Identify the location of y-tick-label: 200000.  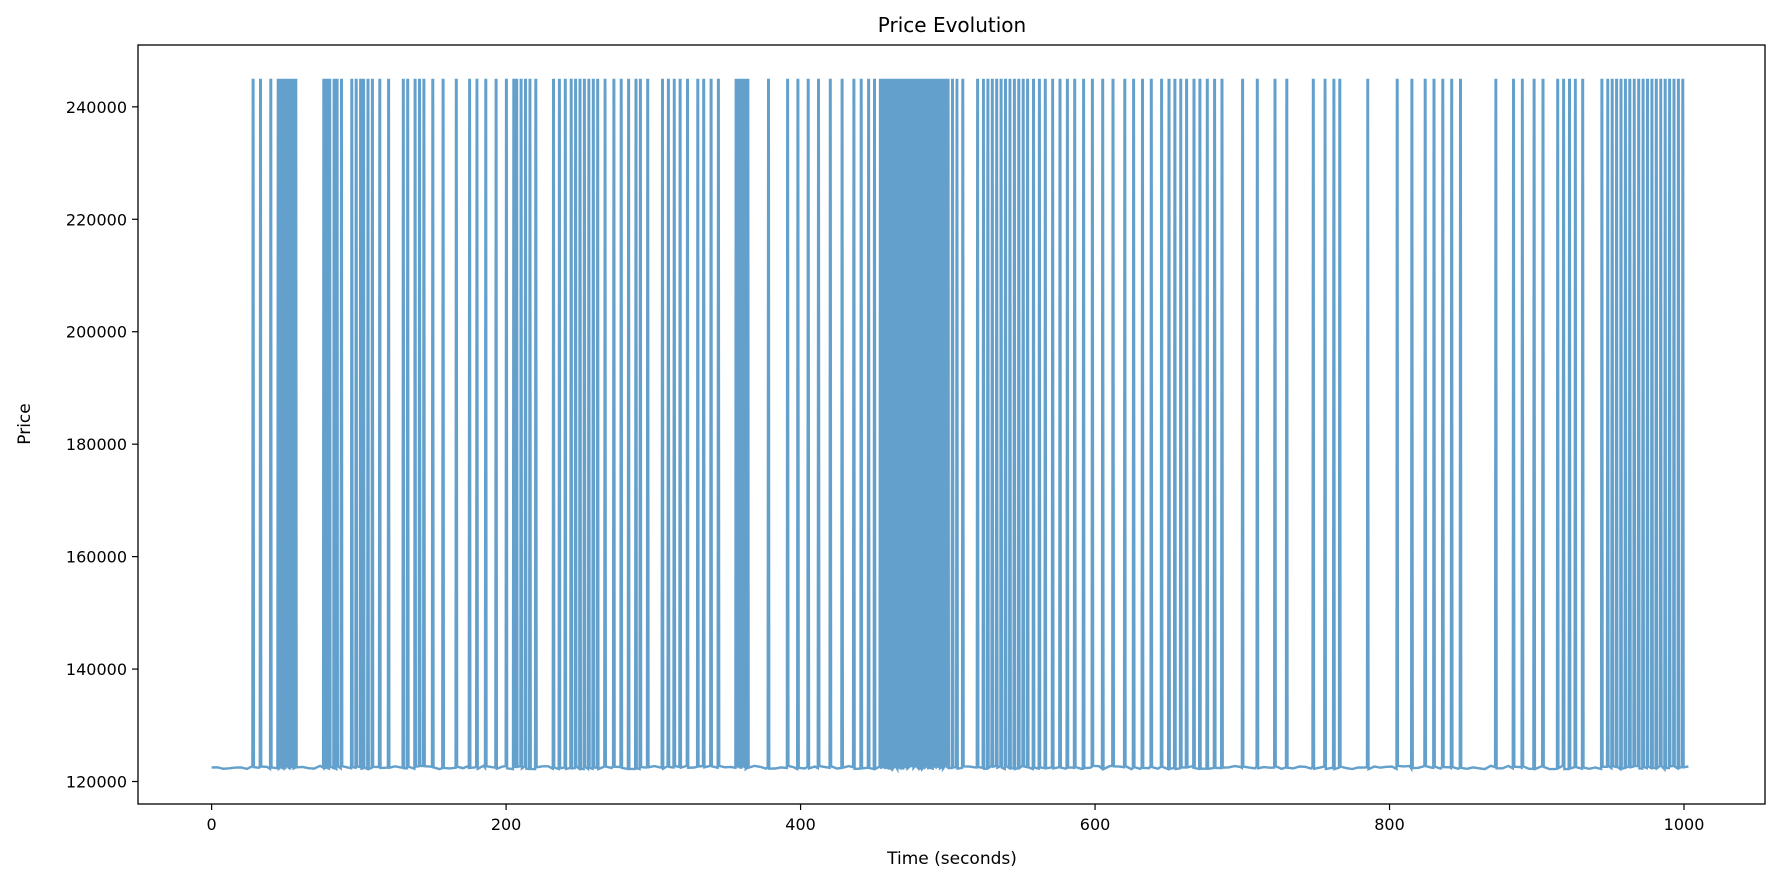
(96, 332).